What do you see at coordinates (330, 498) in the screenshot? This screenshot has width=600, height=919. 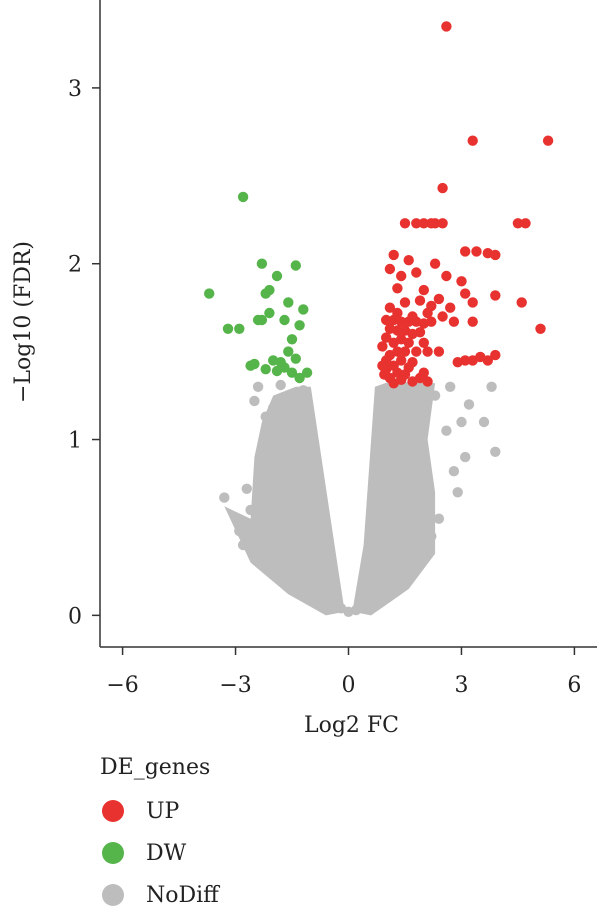 I see `nodiff-density-cloud` at bounding box center [330, 498].